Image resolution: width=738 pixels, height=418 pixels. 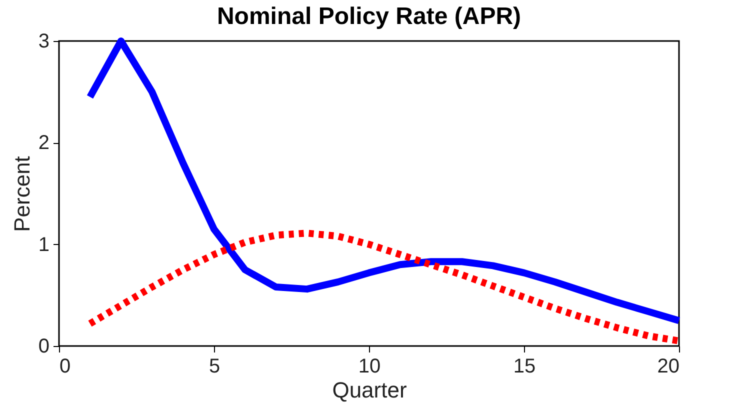 I want to click on x-axis-title: Quarter, so click(x=369, y=390).